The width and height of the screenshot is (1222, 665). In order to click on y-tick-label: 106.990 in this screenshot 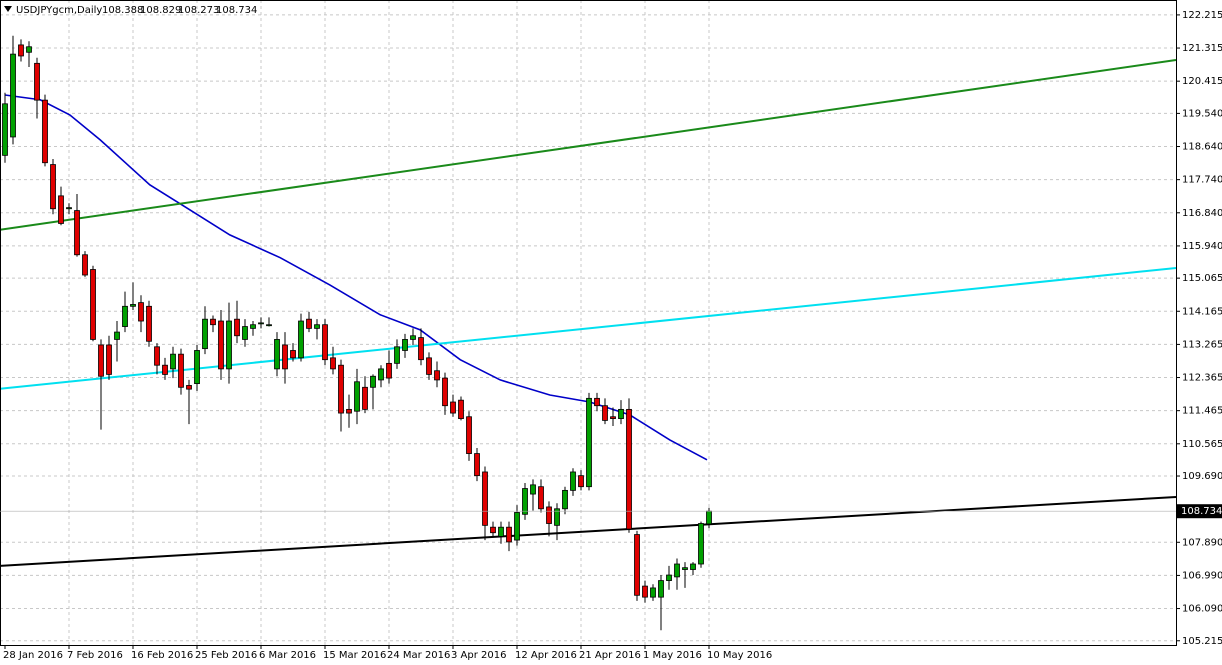, I will do `click(1202, 575)`.